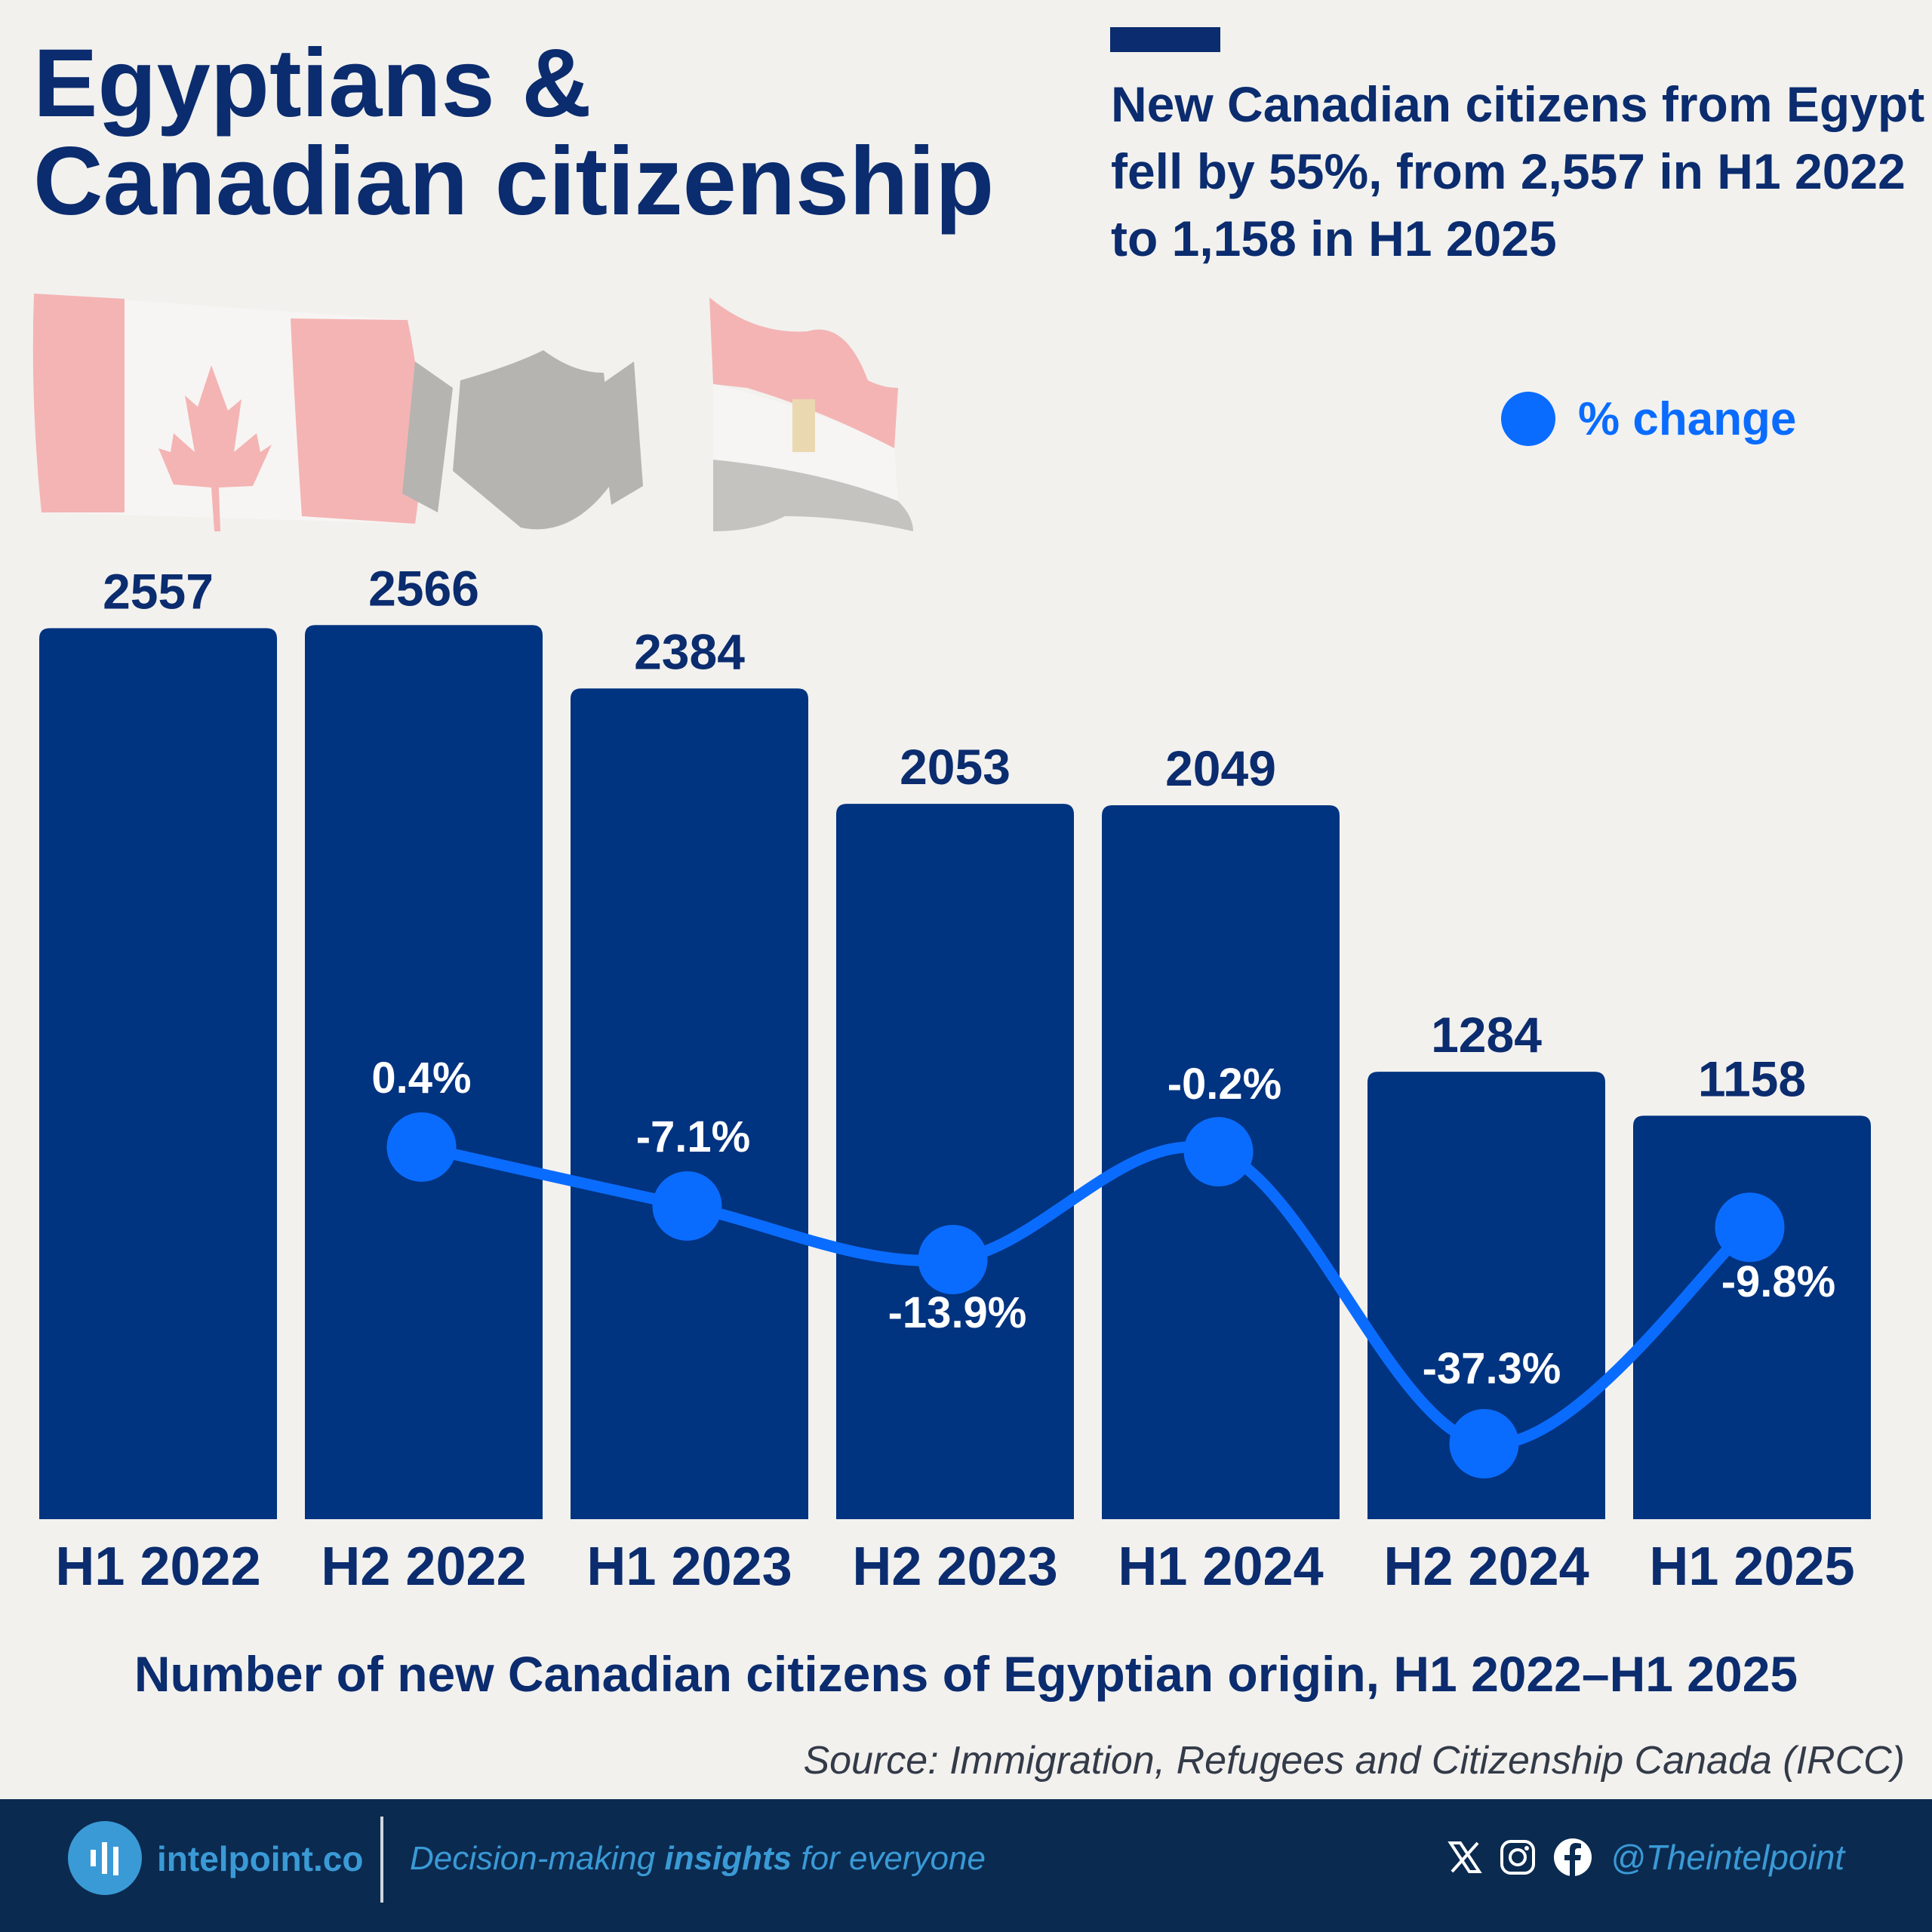 This screenshot has width=1932, height=1932. What do you see at coordinates (312, 83) in the screenshot?
I see `title-line-1: Egyptians &` at bounding box center [312, 83].